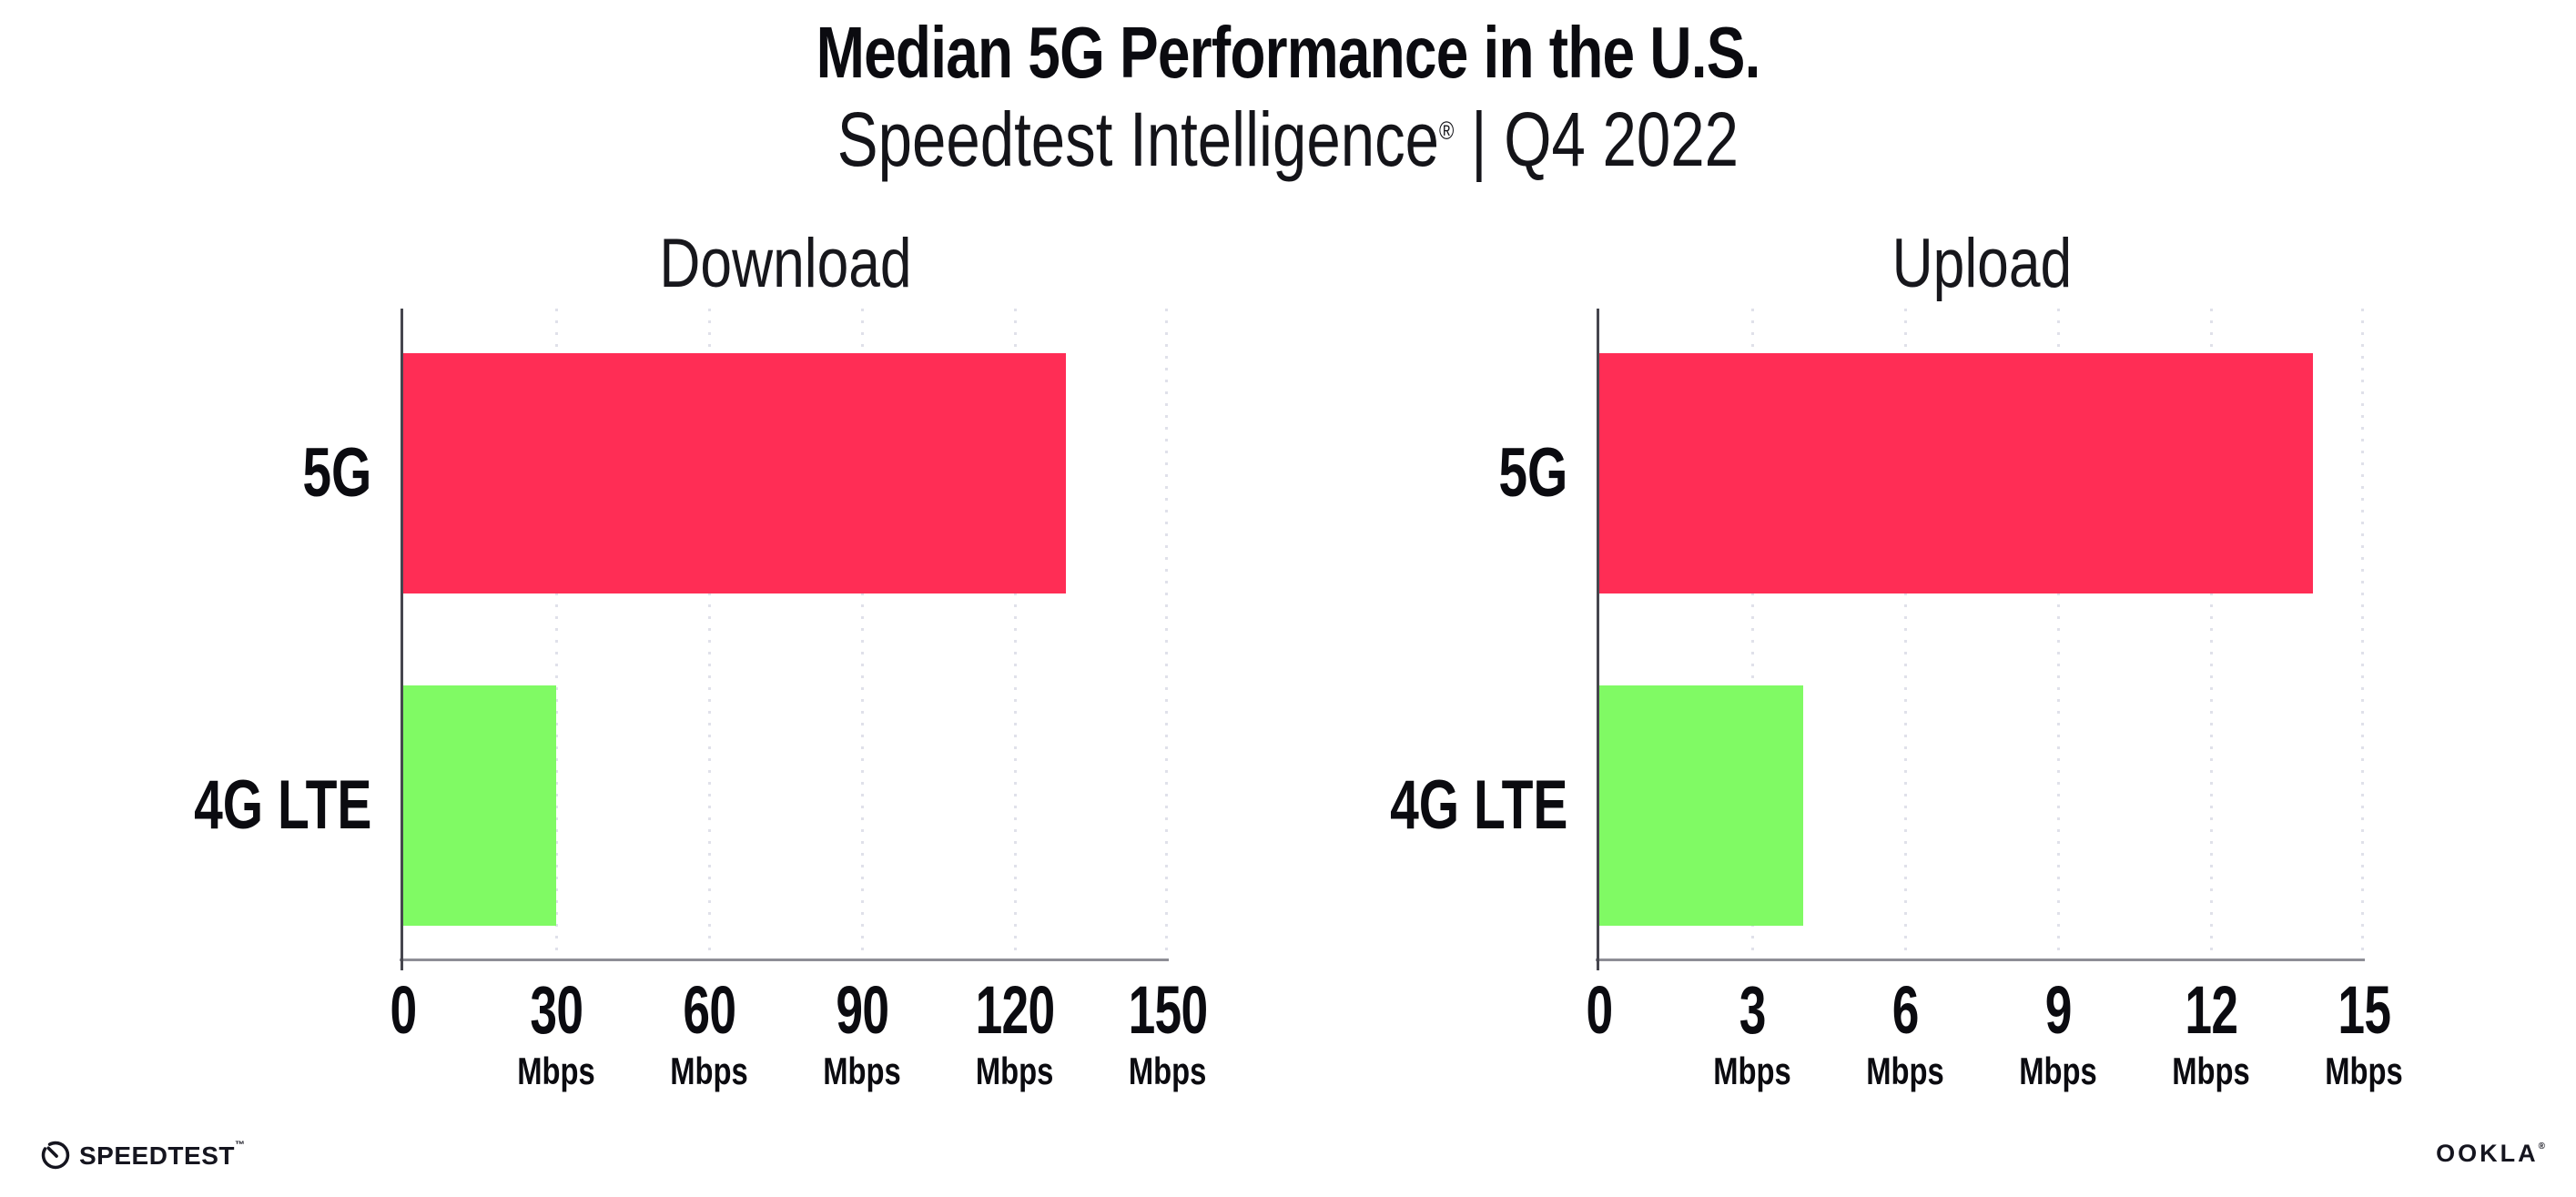 The width and height of the screenshot is (2576, 1197). I want to click on x-tick-value: 3, so click(1753, 1010).